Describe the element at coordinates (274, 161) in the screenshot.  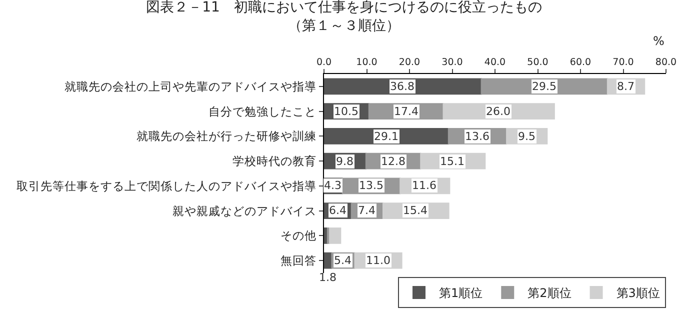
I see `y-tick-label: 学校時代の教育` at that location.